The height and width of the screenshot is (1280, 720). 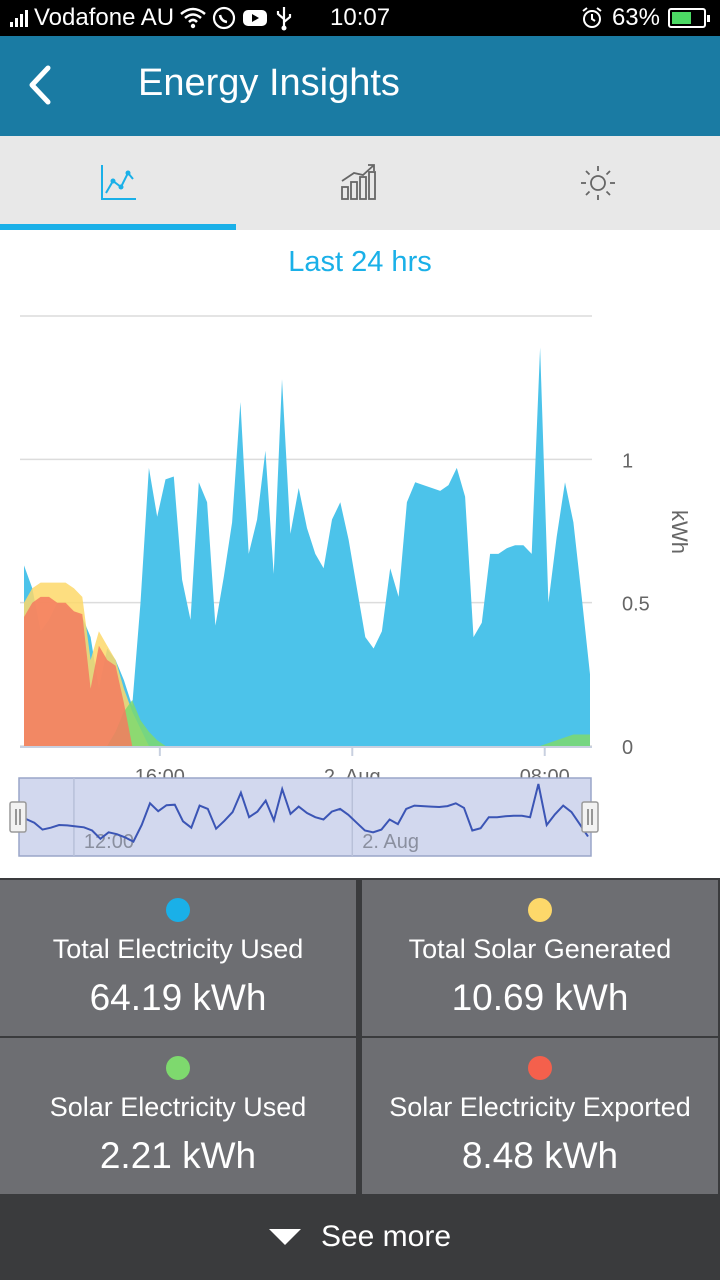 I want to click on stat-value: 2.21 kWh, so click(x=178, y=1156).